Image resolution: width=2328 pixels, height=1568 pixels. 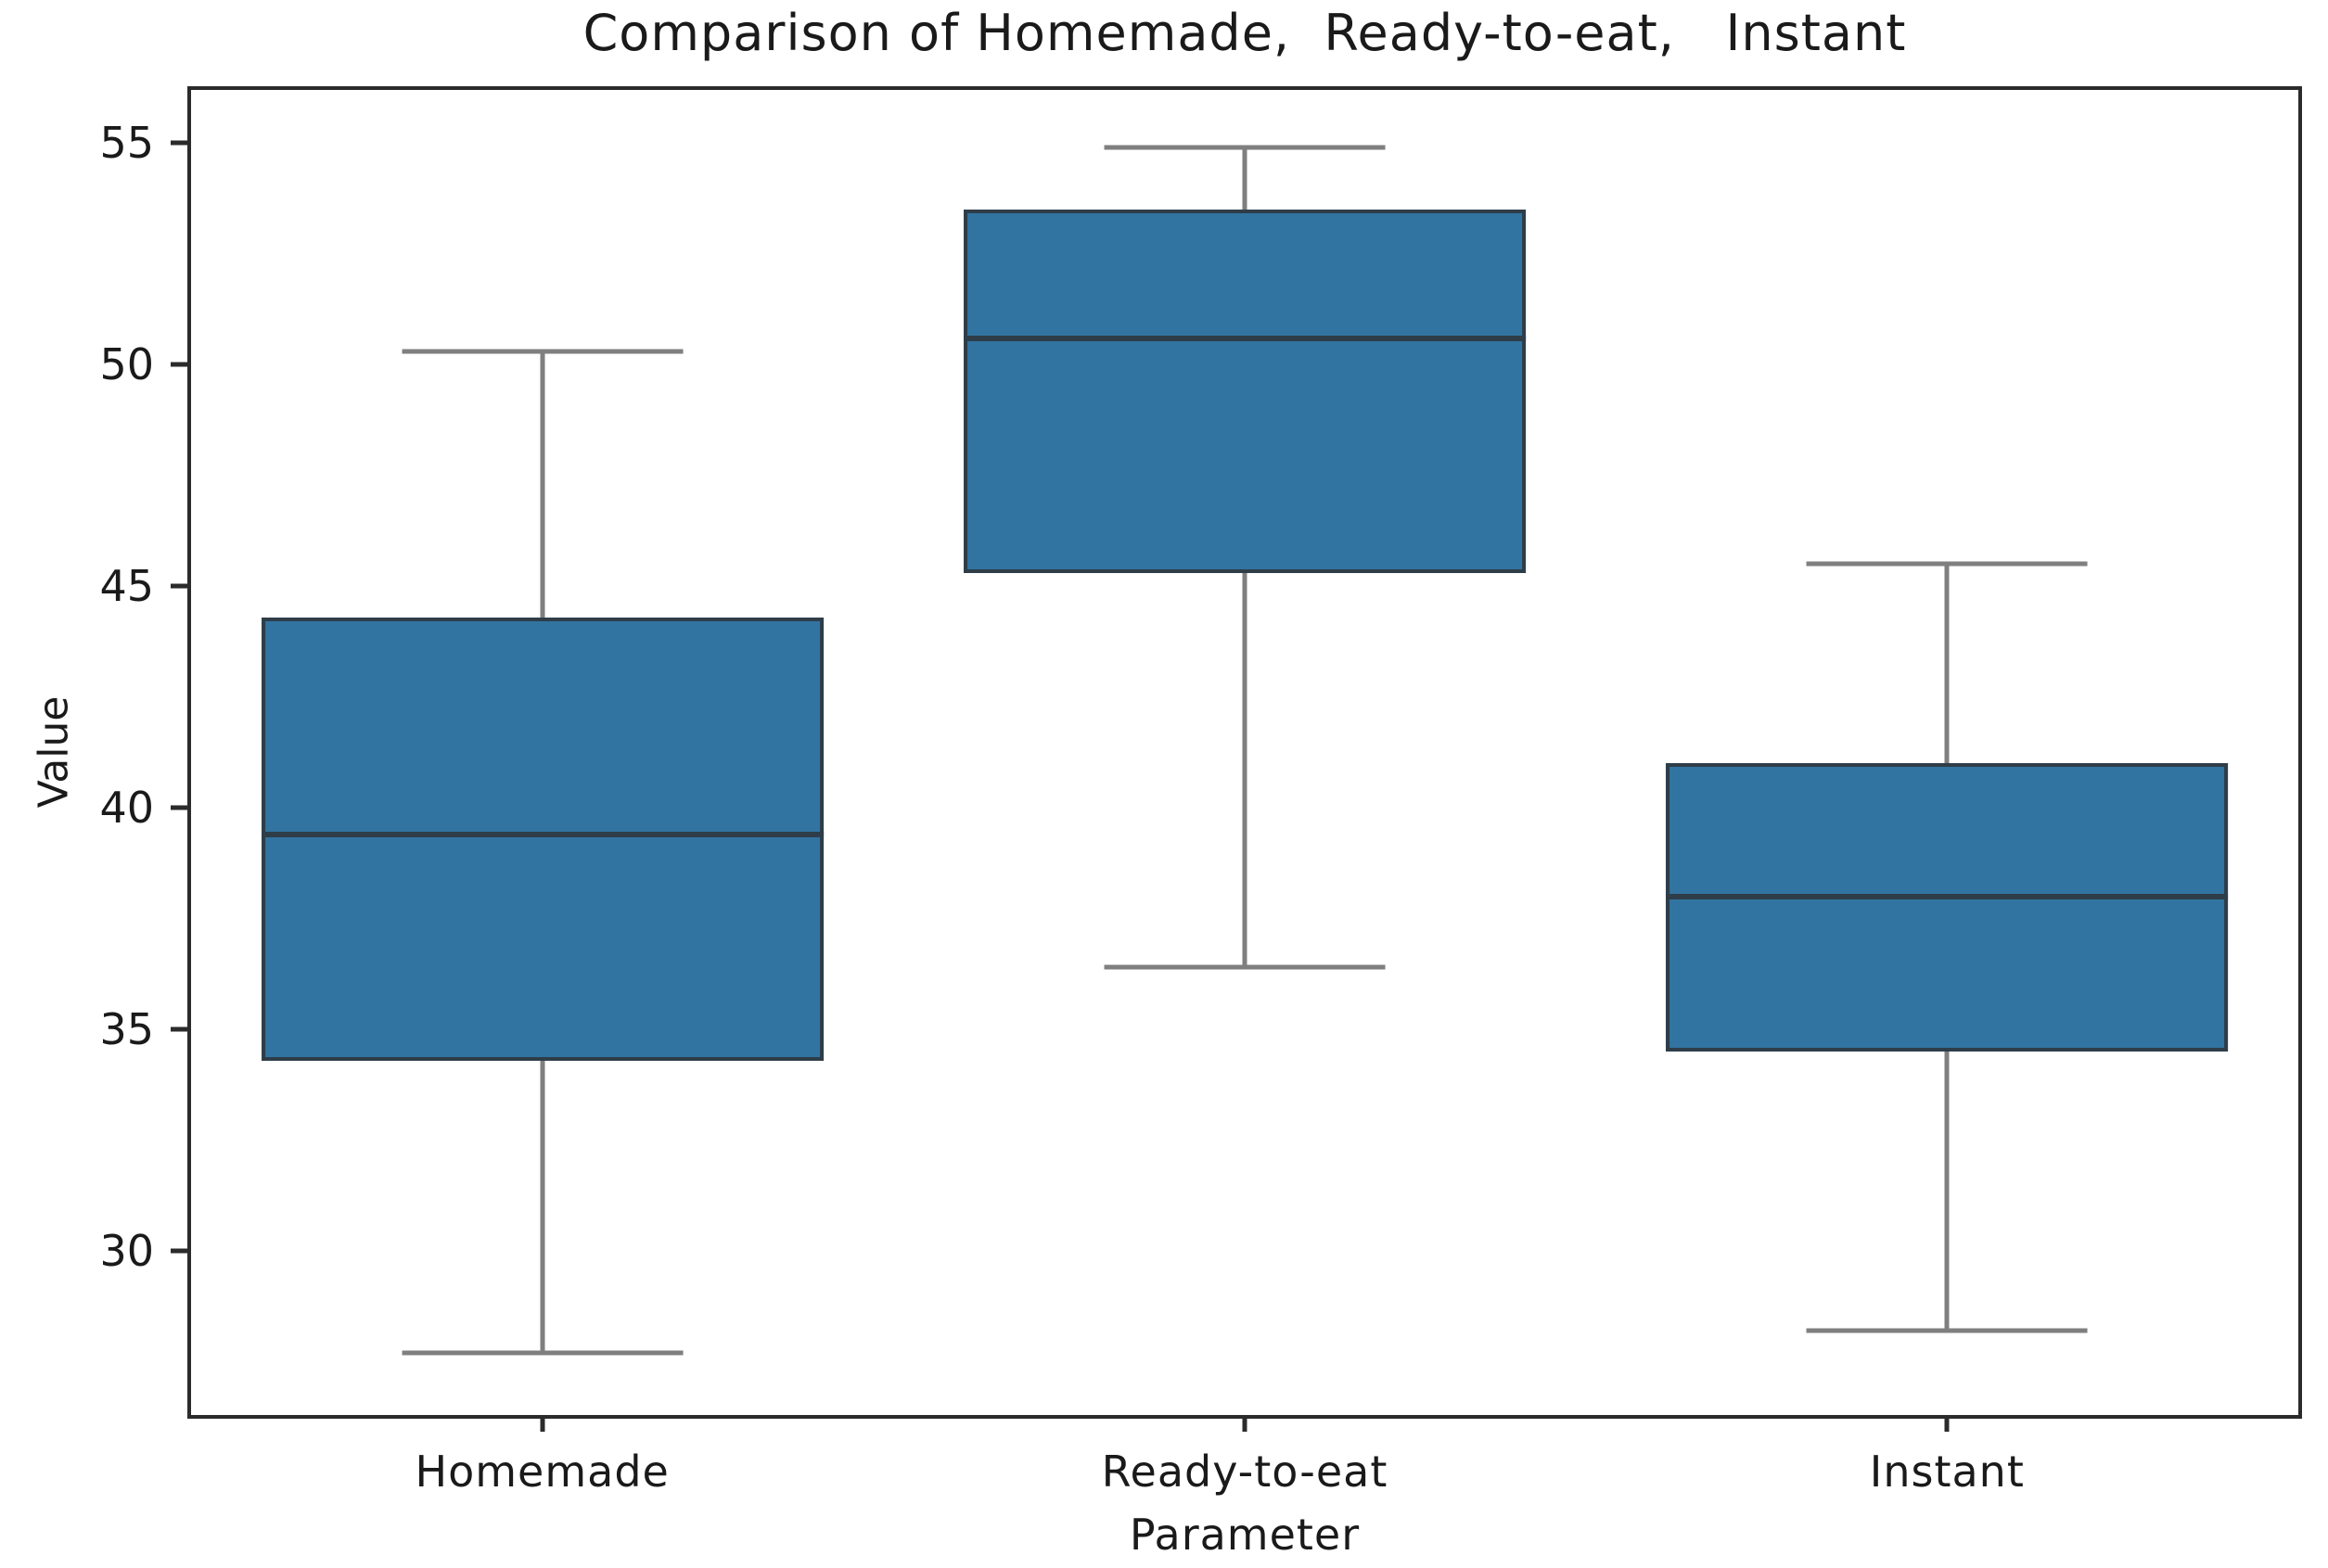 What do you see at coordinates (126, 143) in the screenshot?
I see `y-tick-label: 55` at bounding box center [126, 143].